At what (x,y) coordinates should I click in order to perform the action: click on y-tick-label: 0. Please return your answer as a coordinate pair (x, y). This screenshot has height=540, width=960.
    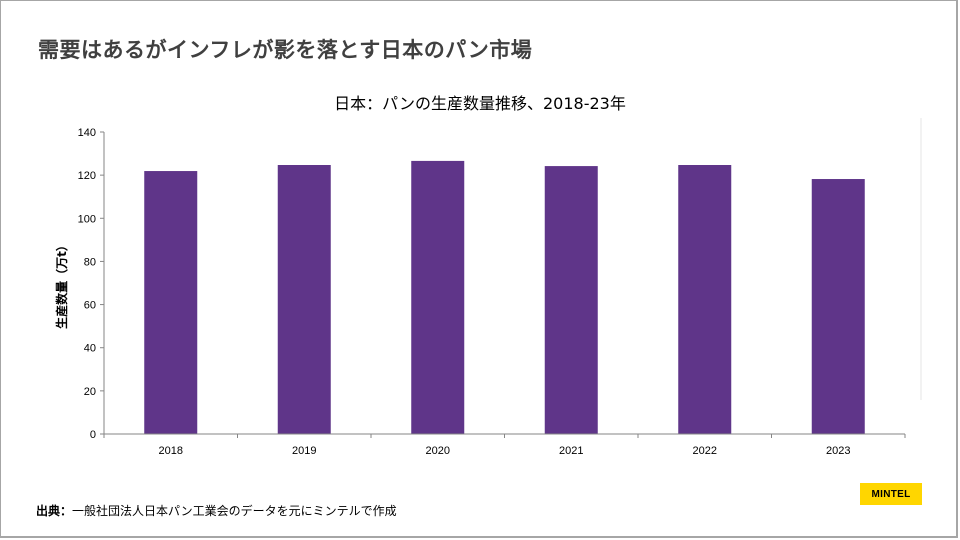
    Looking at the image, I should click on (93, 435).